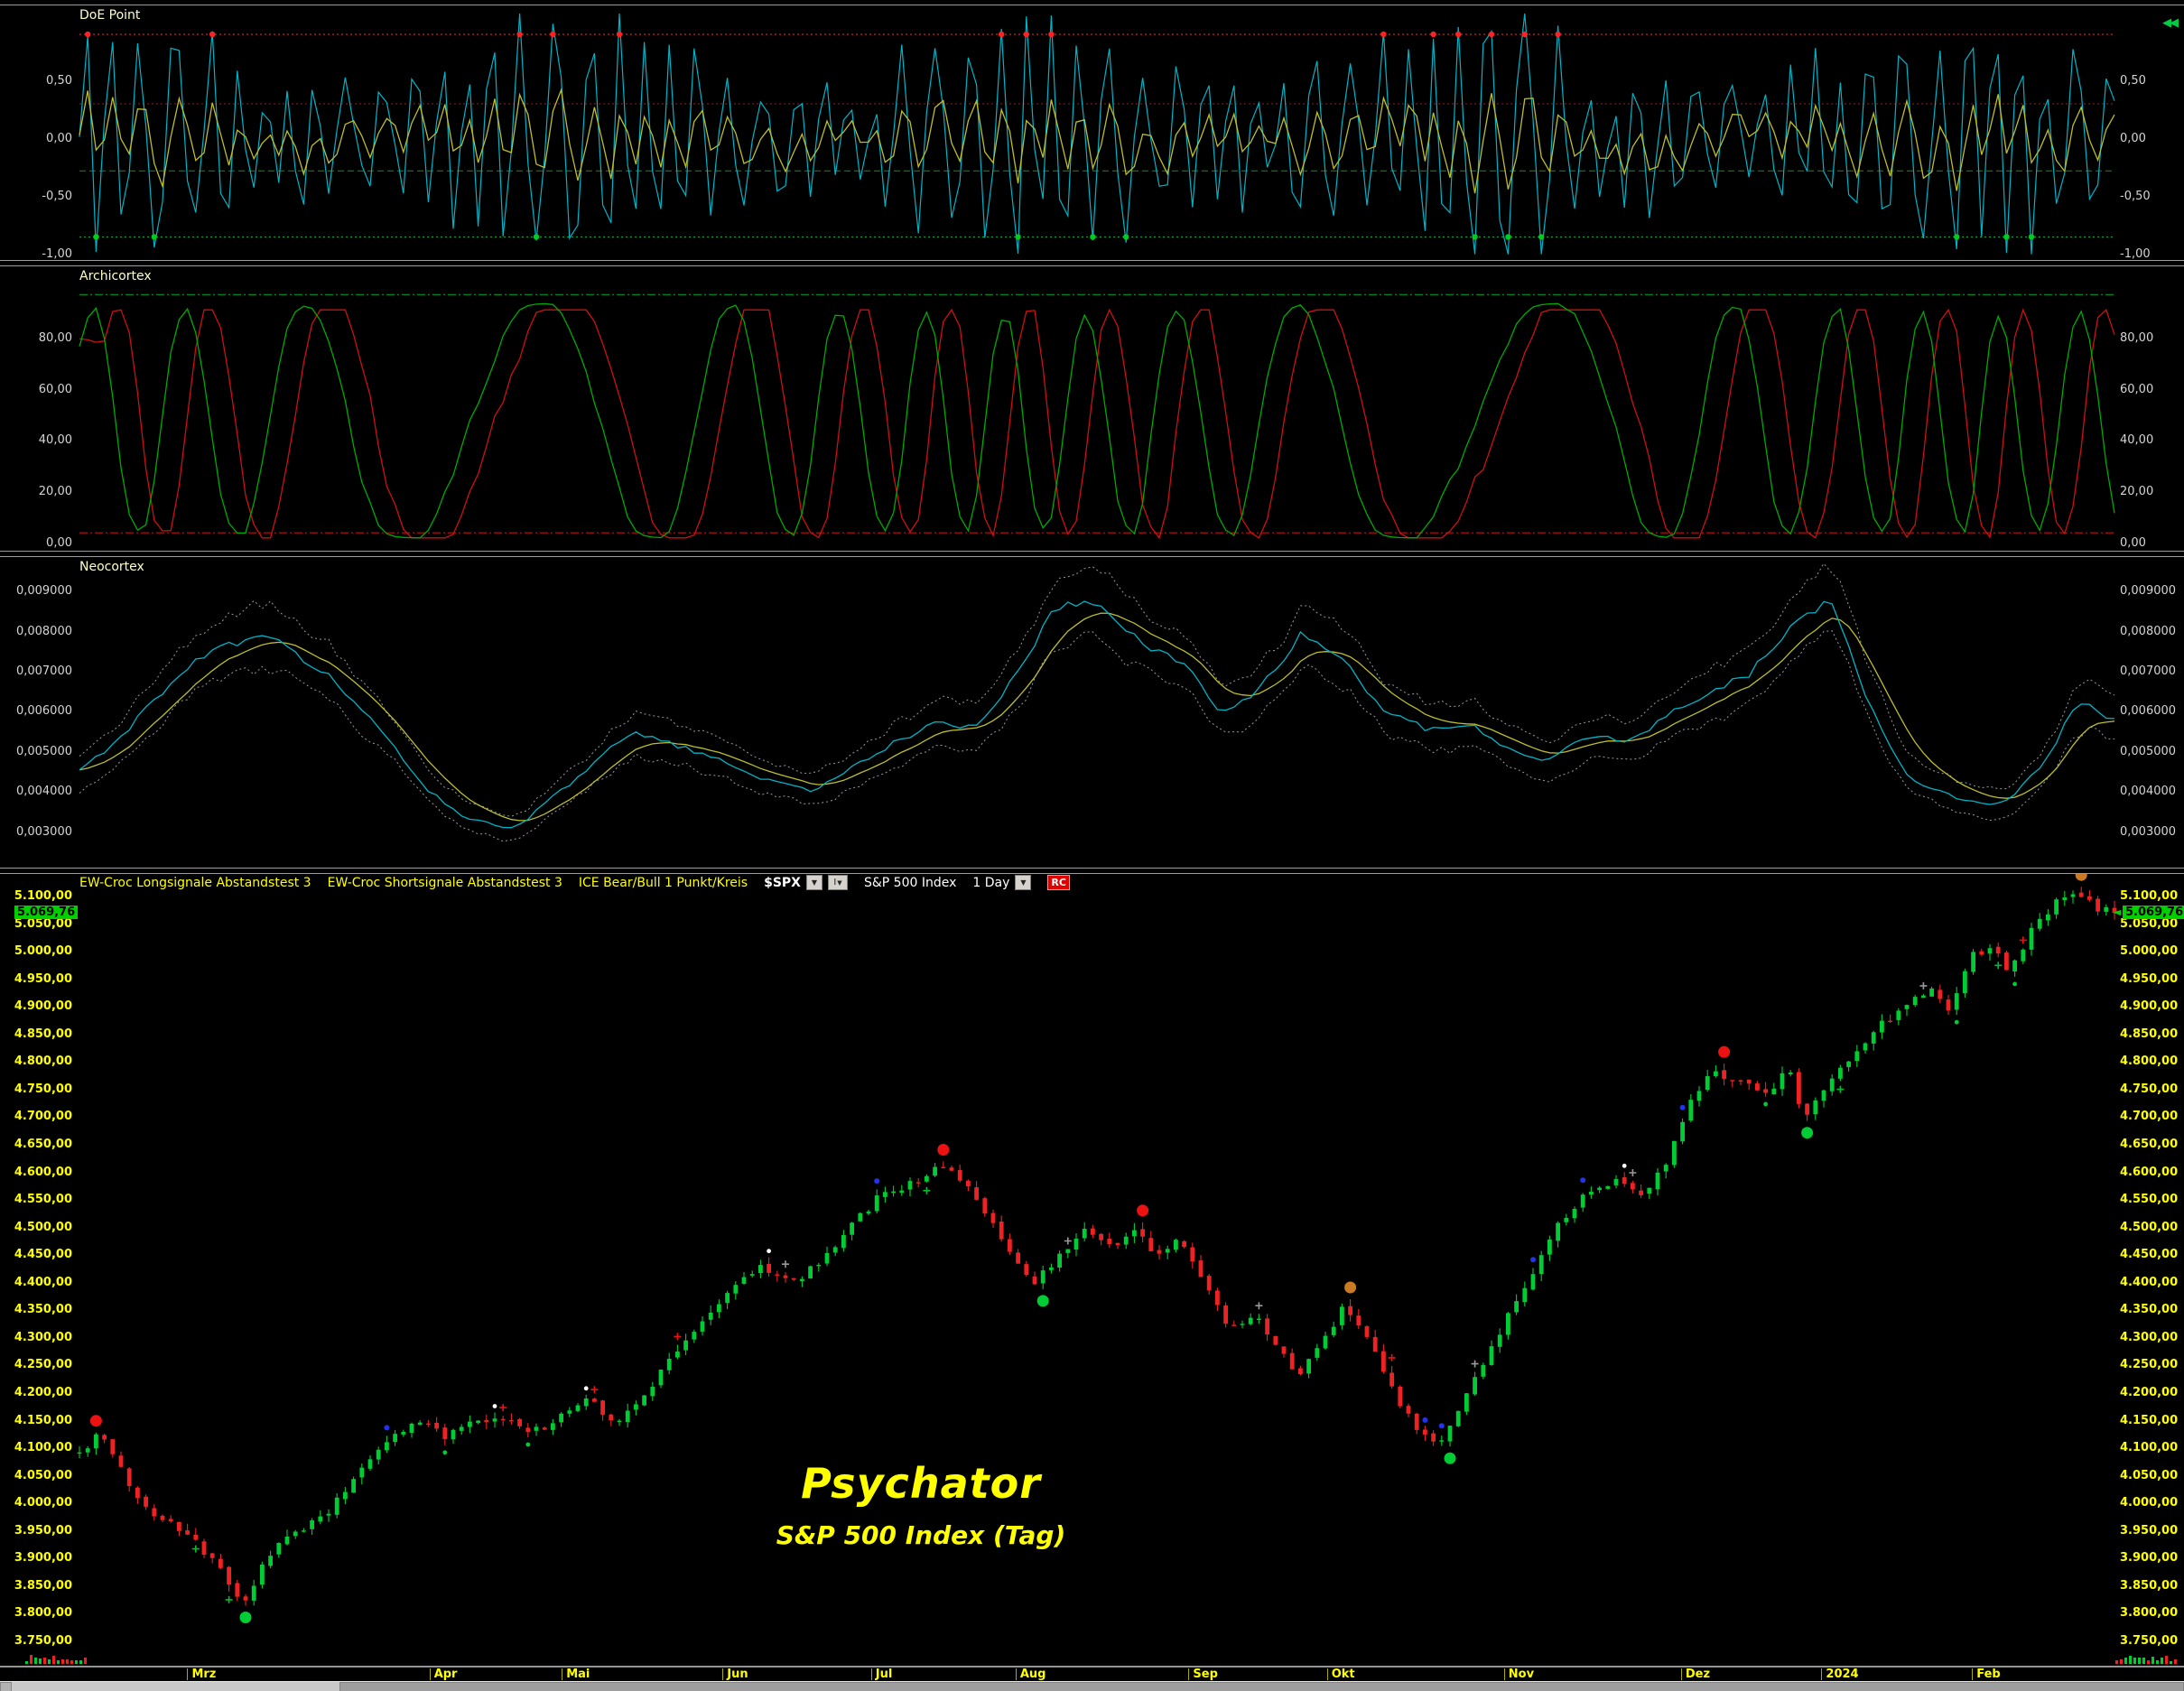  I want to click on month-label: Jul, so click(881, 1674).